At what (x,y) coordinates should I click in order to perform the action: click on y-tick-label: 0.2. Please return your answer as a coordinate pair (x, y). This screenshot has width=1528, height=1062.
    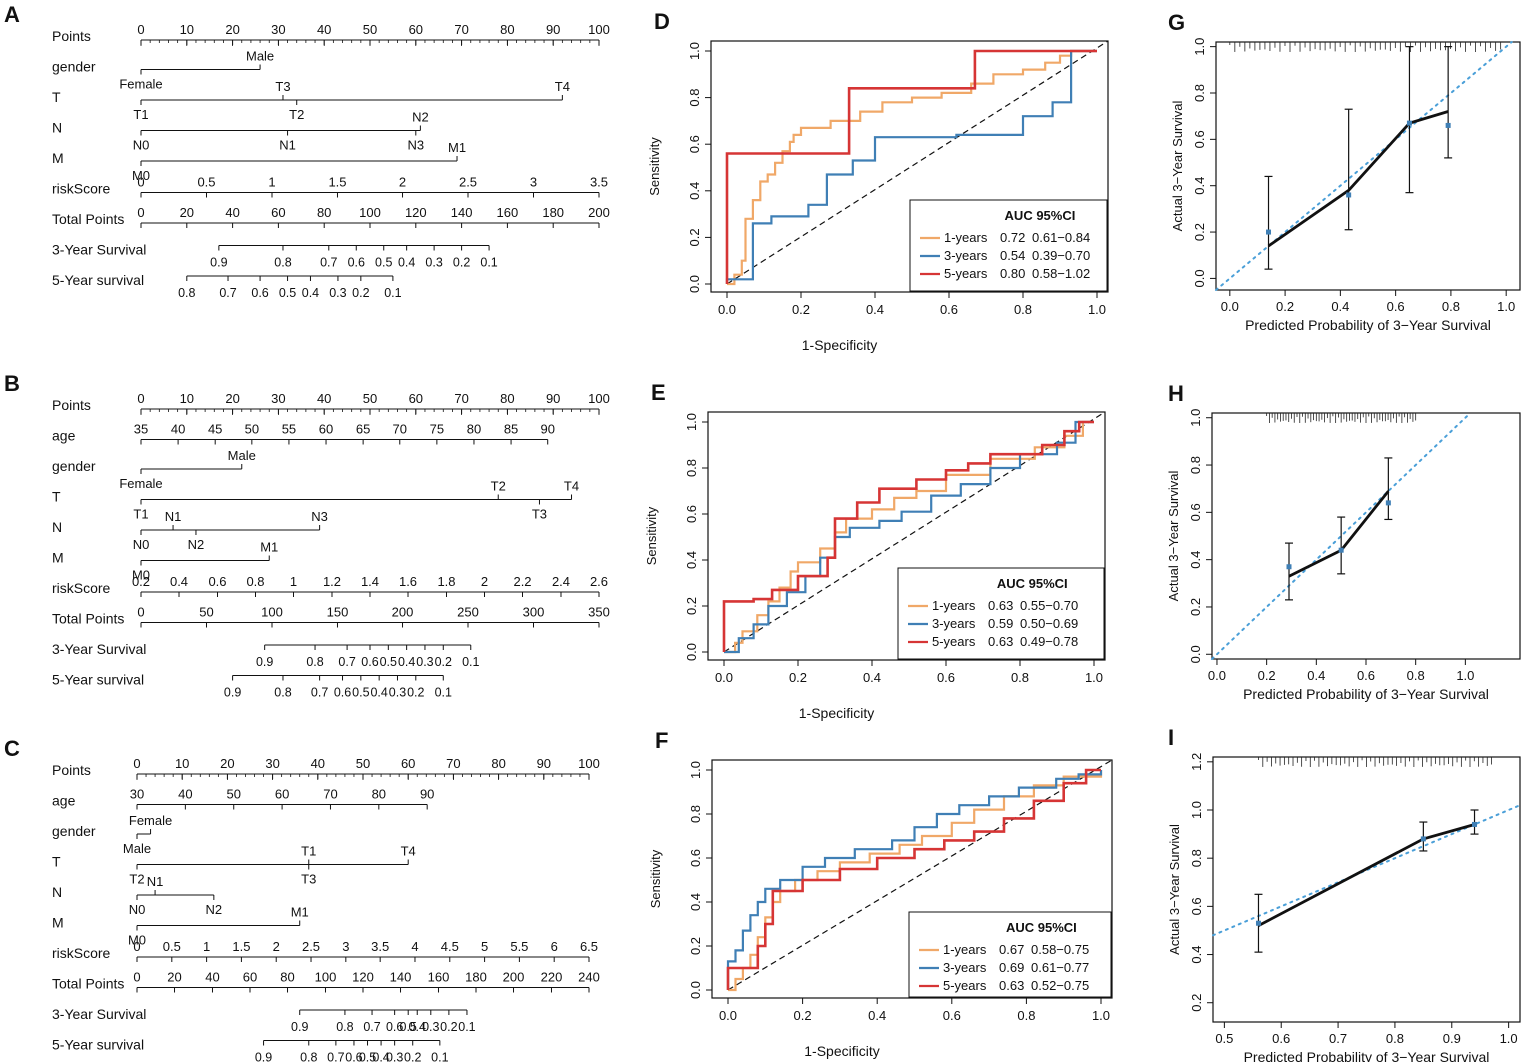
    Looking at the image, I should click on (1195, 607).